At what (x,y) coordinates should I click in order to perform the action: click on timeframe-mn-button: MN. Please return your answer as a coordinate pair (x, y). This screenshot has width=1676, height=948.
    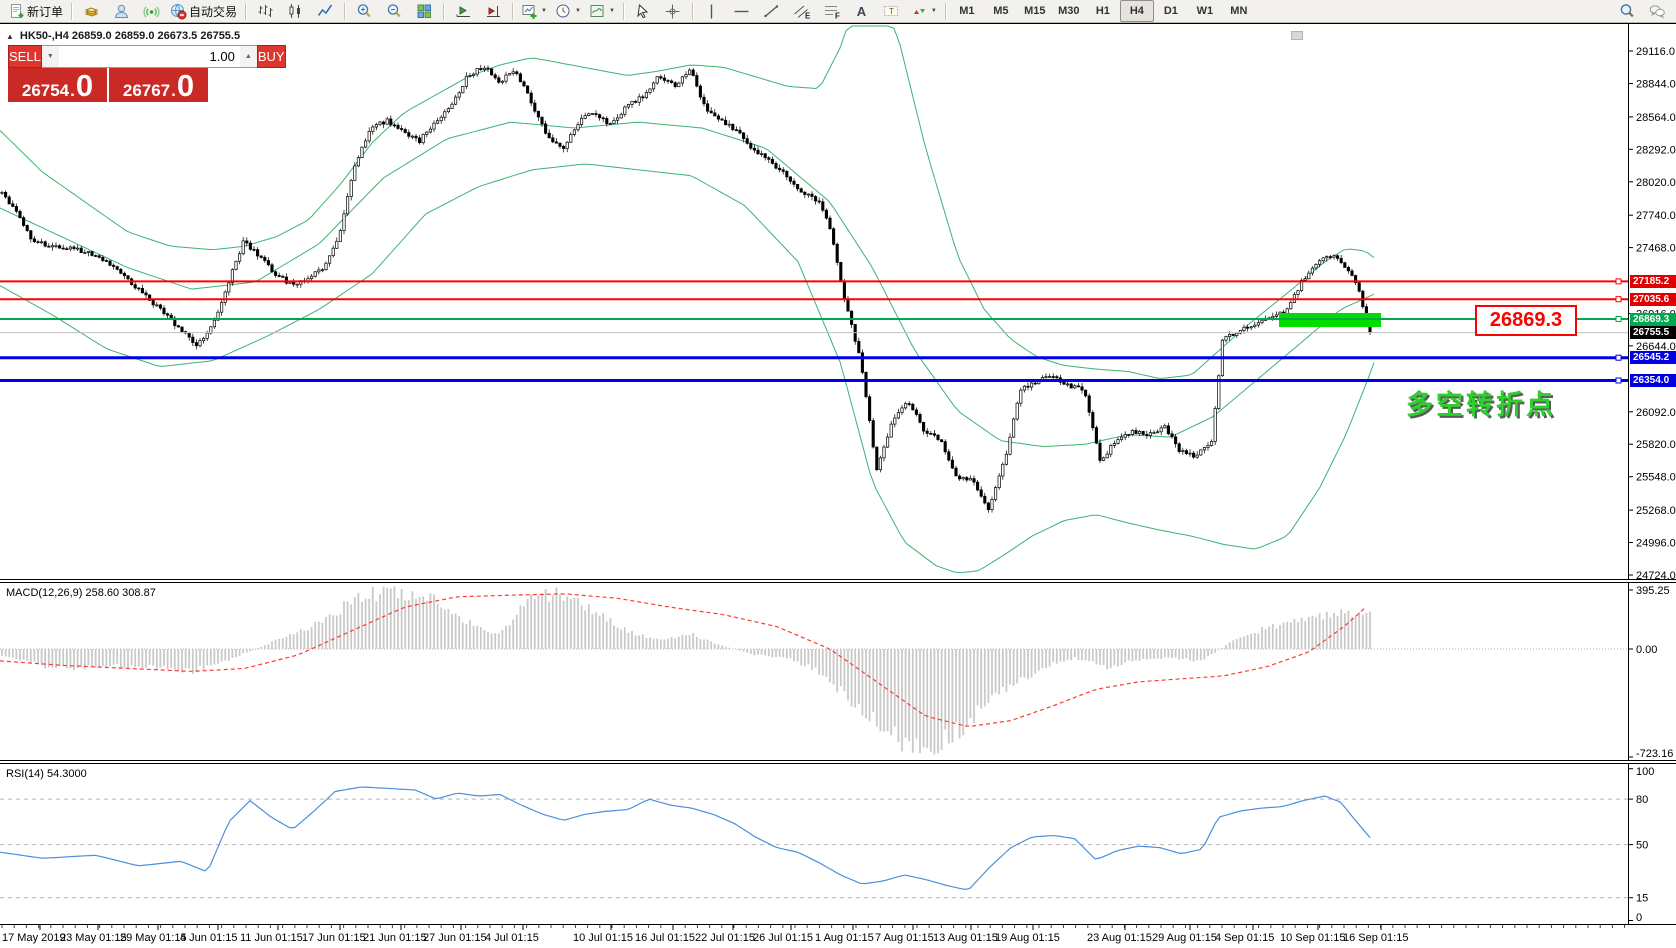
    Looking at the image, I should click on (1239, 11).